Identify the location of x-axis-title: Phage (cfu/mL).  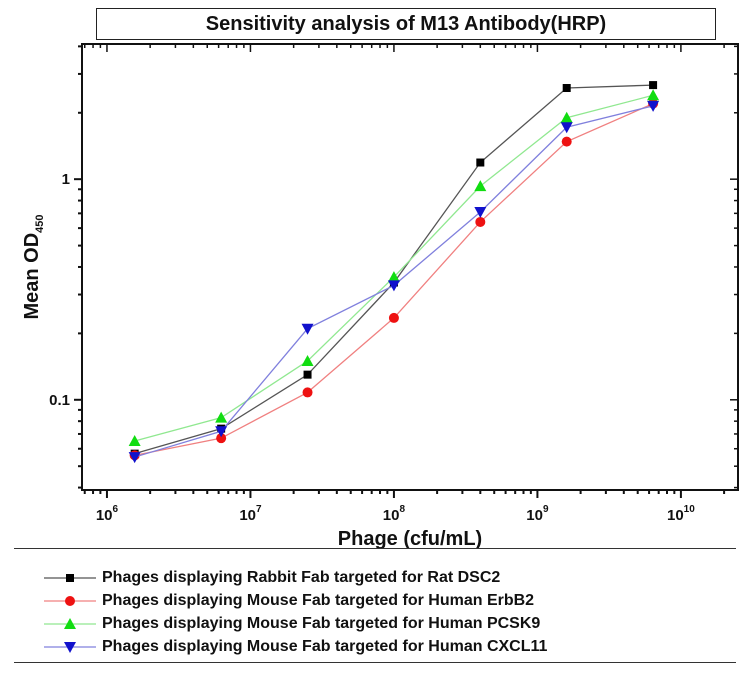
(410, 539).